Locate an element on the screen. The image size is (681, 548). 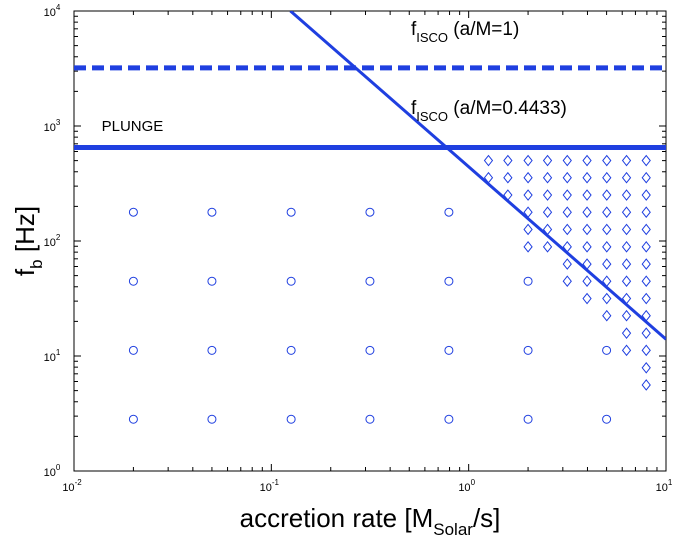
isco-a1-label-sub: ISCO is located at coordinates (432, 37).